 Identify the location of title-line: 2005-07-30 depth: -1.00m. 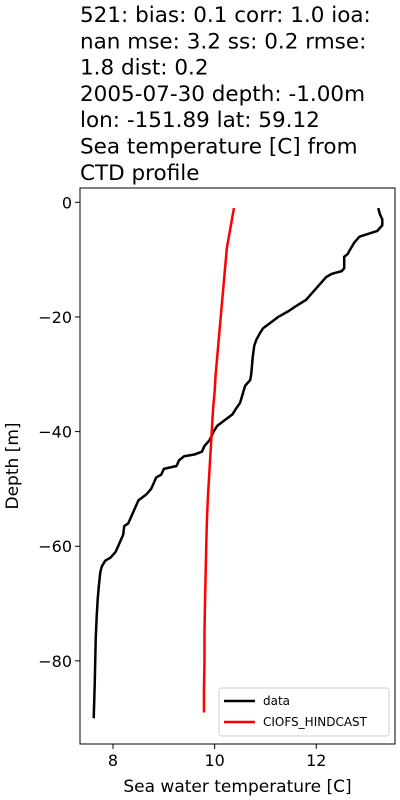
(222, 94).